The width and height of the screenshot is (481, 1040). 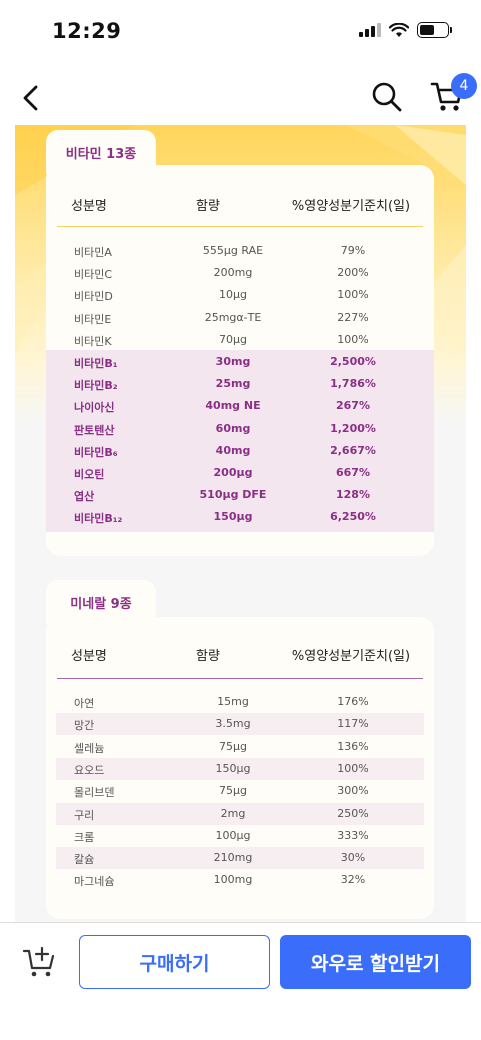 I want to click on table-row: 비오틴 200μg 667%, so click(x=240, y=473).